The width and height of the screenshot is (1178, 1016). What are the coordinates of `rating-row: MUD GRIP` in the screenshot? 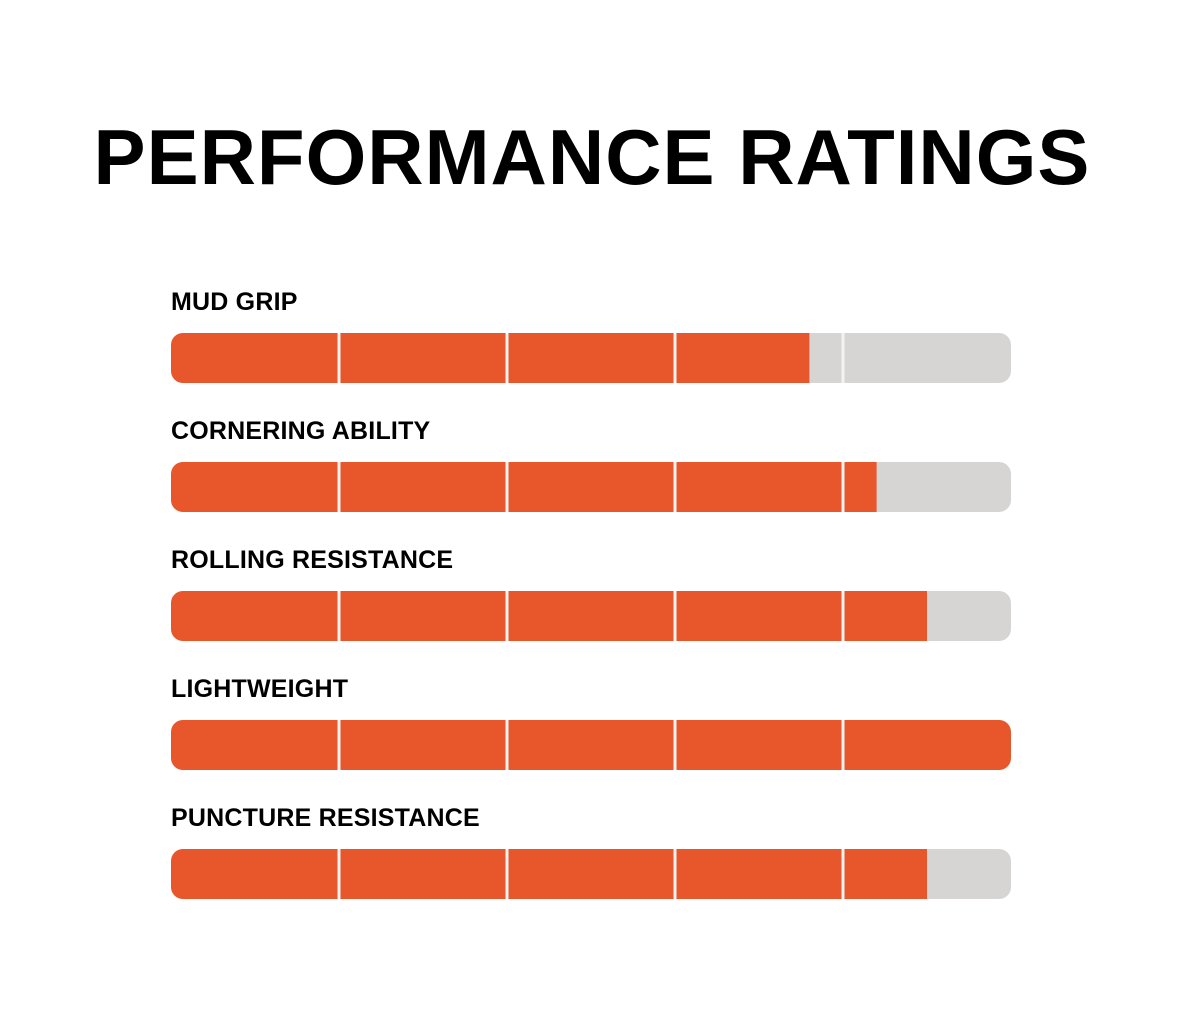 It's located at (591, 350).